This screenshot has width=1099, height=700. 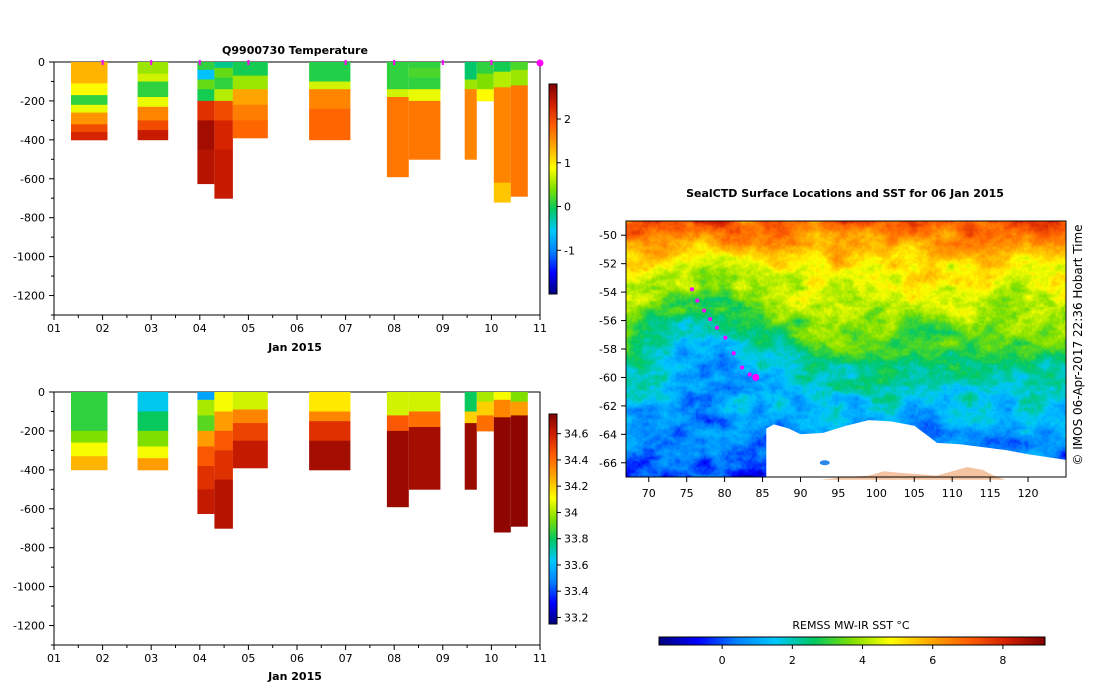 I want to click on lon-tick-label: 110, so click(x=952, y=493).